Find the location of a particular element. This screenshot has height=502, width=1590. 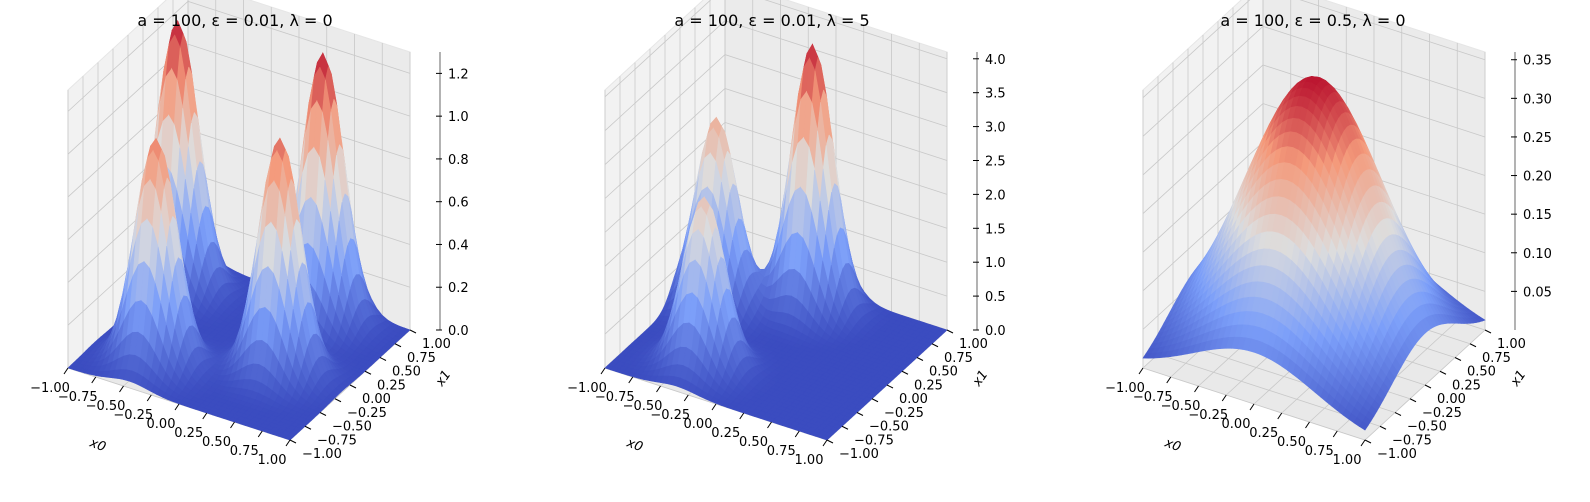

z-tick-label: 0.5 is located at coordinates (995, 297).